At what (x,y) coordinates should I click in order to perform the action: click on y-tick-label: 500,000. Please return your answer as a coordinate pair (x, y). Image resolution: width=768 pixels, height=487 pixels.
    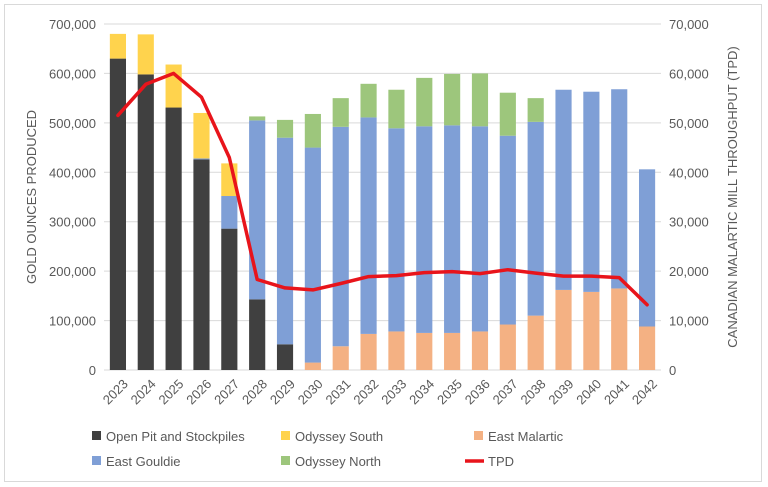
    Looking at the image, I should click on (72, 123).